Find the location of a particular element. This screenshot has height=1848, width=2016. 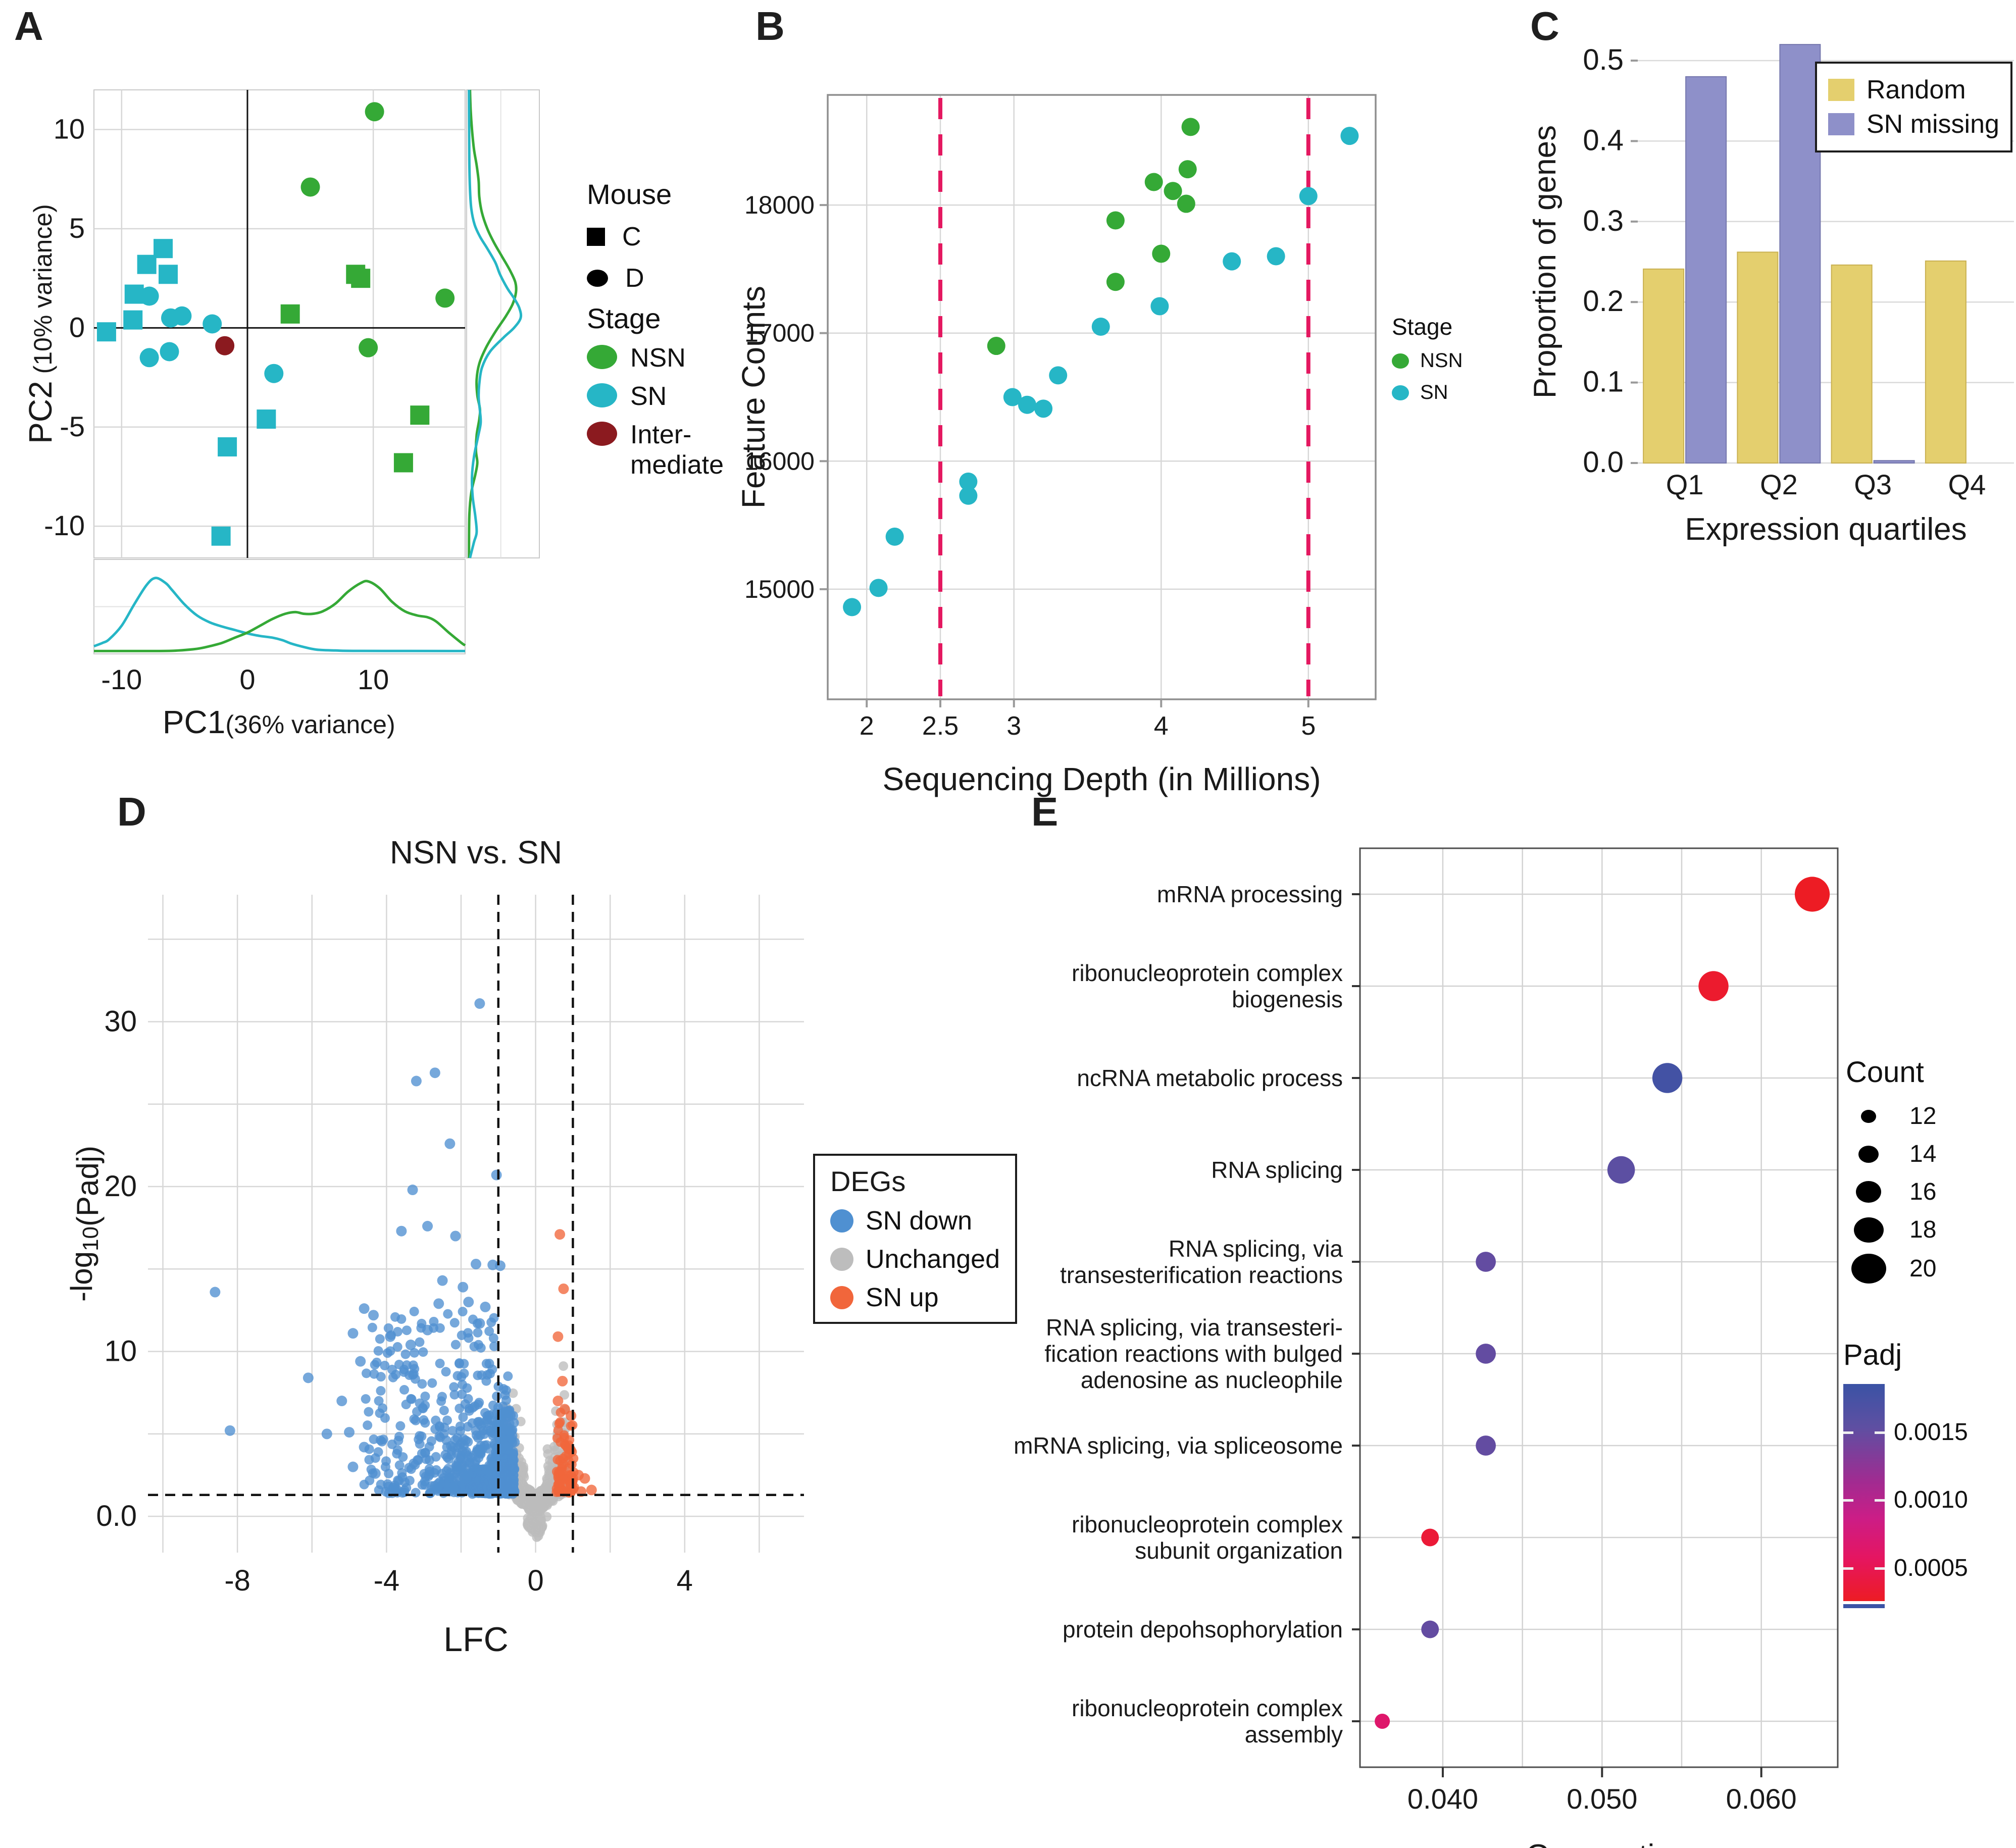

category-label: Q1 is located at coordinates (1685, 485).